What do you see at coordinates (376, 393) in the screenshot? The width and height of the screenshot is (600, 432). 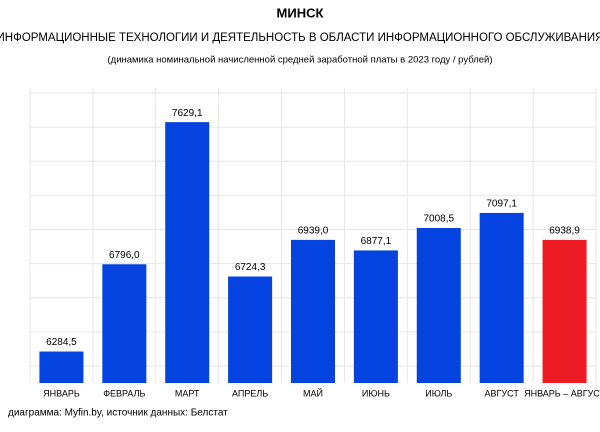 I see `x-tick-label: ИЮНЬ` at bounding box center [376, 393].